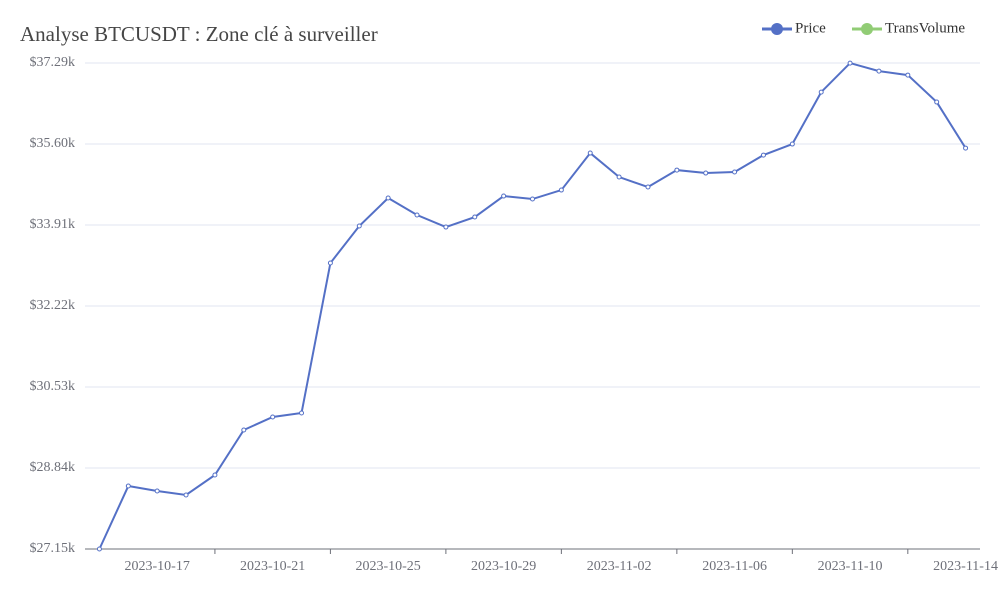 This screenshot has width=1000, height=600. I want to click on x-tick-label: 2023-10-29, so click(503, 566).